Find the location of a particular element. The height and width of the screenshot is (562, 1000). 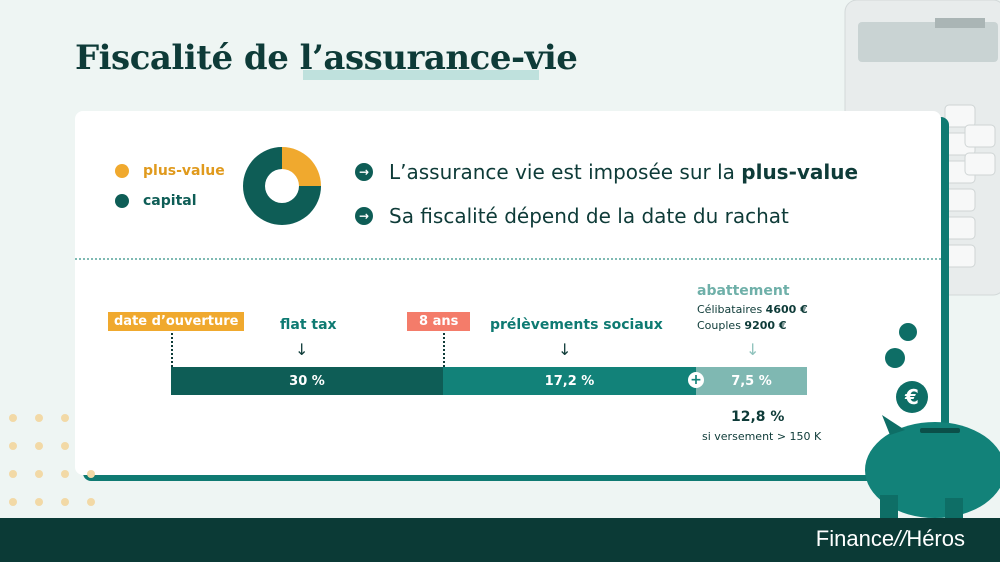

rate-condition: si versement > 150 K is located at coordinates (762, 436).